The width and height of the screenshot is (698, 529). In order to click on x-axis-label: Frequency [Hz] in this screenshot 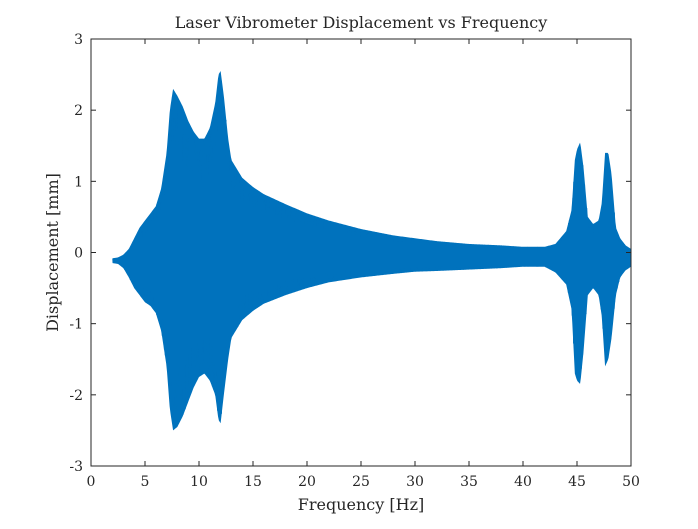, I will do `click(361, 504)`.